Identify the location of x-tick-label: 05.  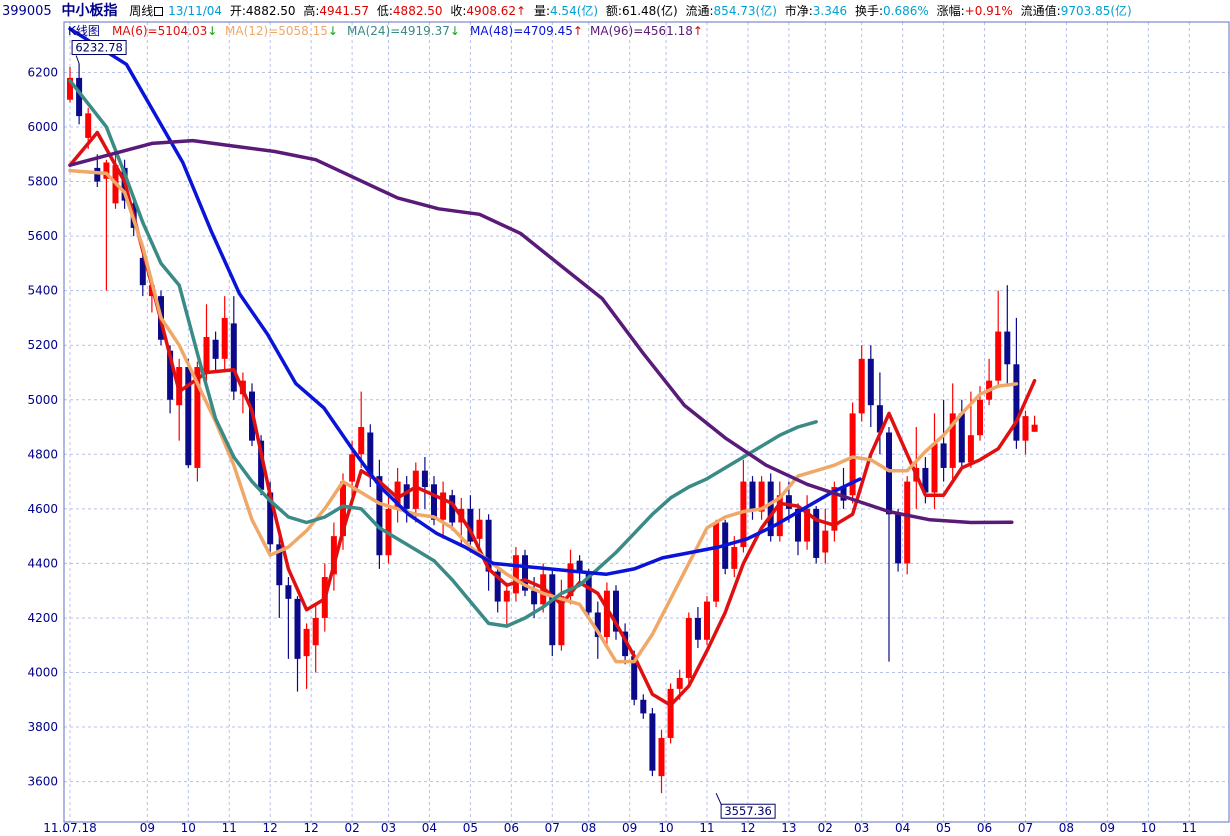
(943, 828).